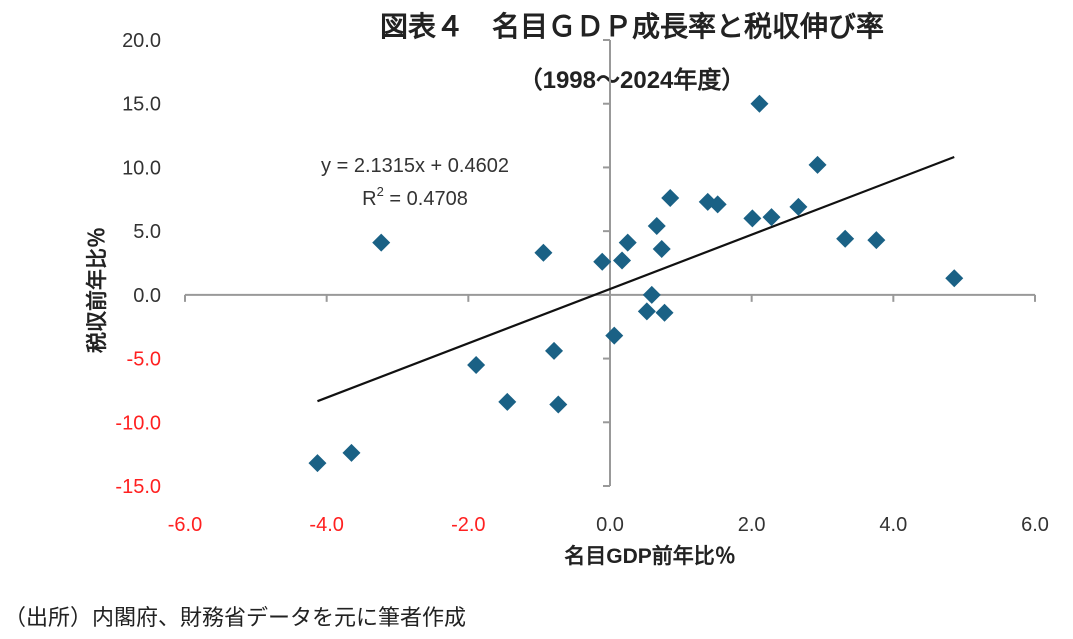 The height and width of the screenshot is (639, 1073). What do you see at coordinates (141, 41) in the screenshot?
I see `y-tick-label: 20.0` at bounding box center [141, 41].